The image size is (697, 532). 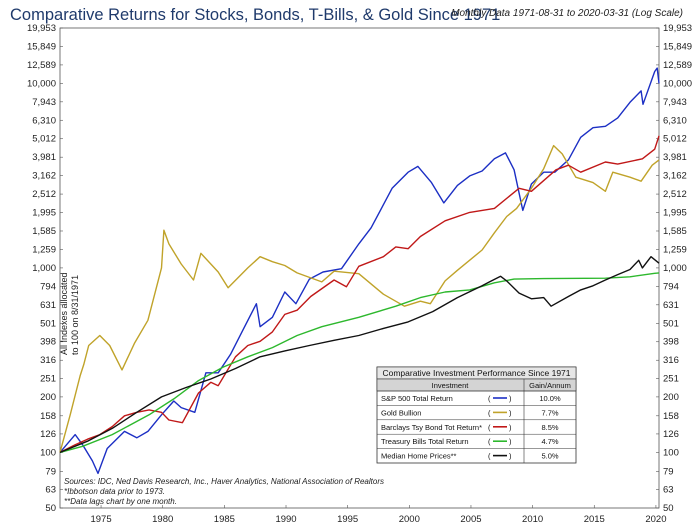 I want to click on y-tick-label-left: 251, so click(x=48, y=379).